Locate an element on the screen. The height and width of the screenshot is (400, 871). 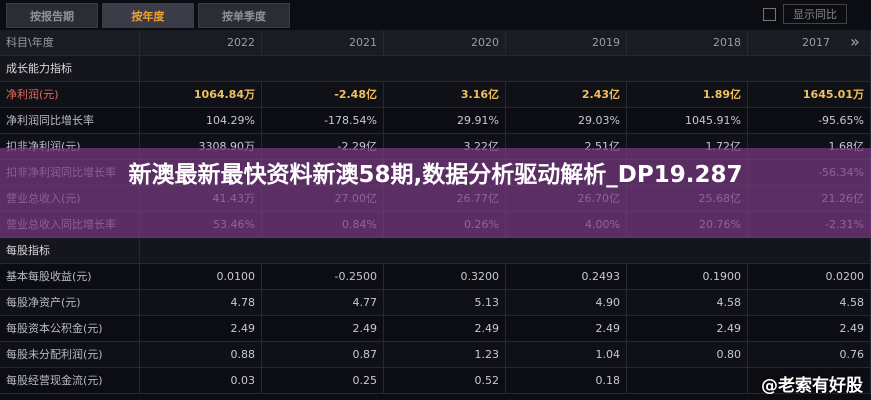
column-header: 2021 is located at coordinates (323, 43).